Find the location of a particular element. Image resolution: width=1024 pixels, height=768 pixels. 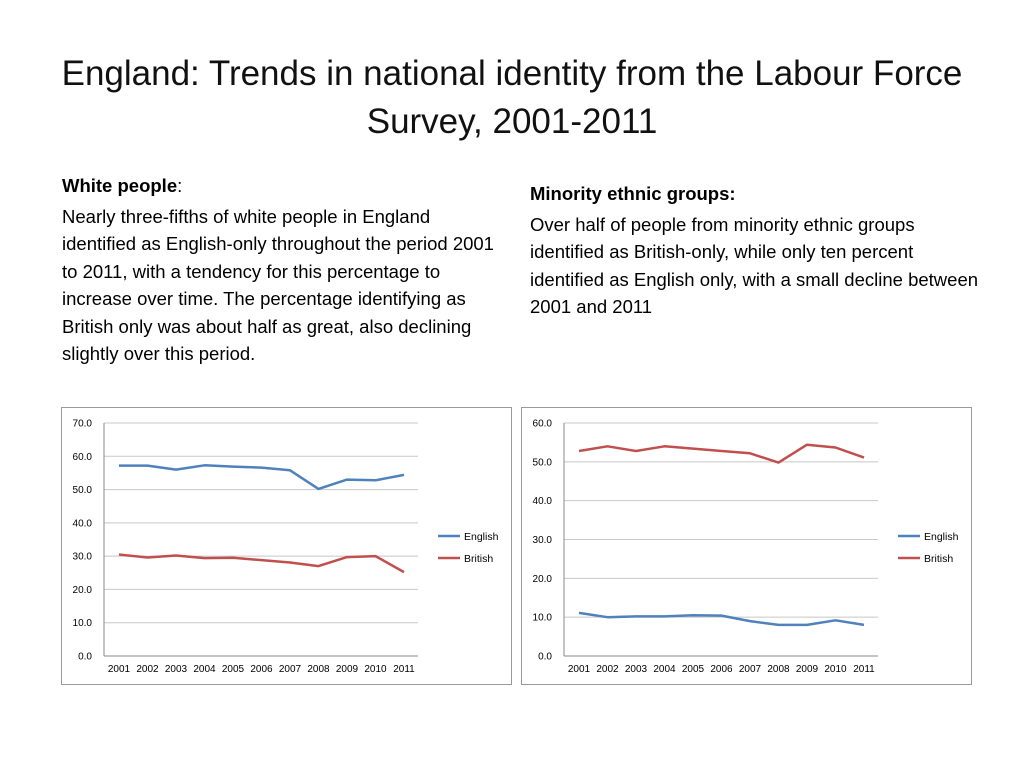

minority-ethnic-chart-y-tick-label: 0.0 is located at coordinates (545, 657).